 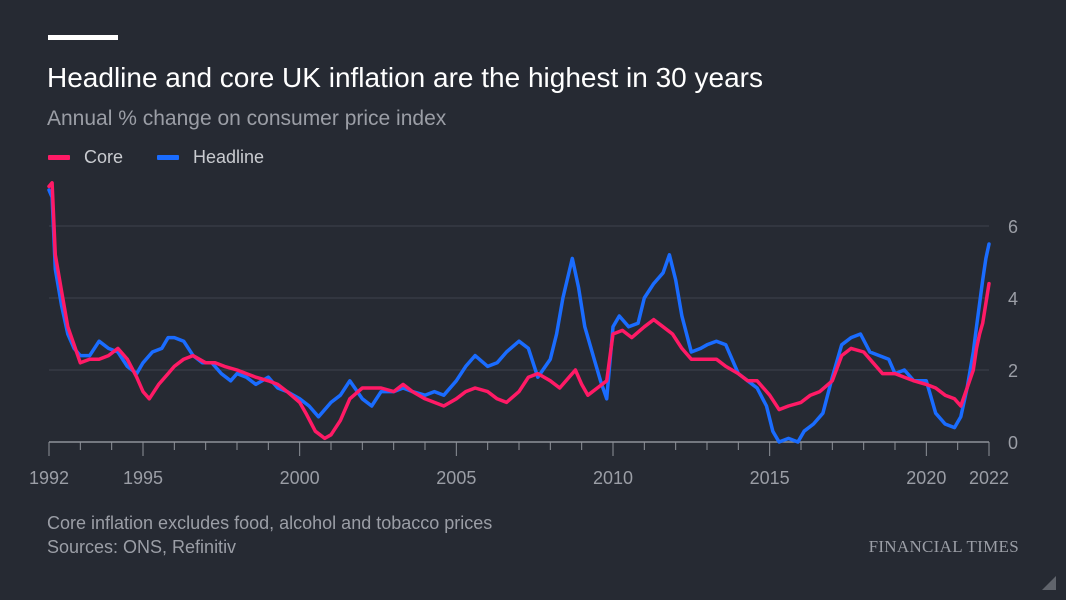 I want to click on y-tick-label-6: 6, so click(x=1013, y=227).